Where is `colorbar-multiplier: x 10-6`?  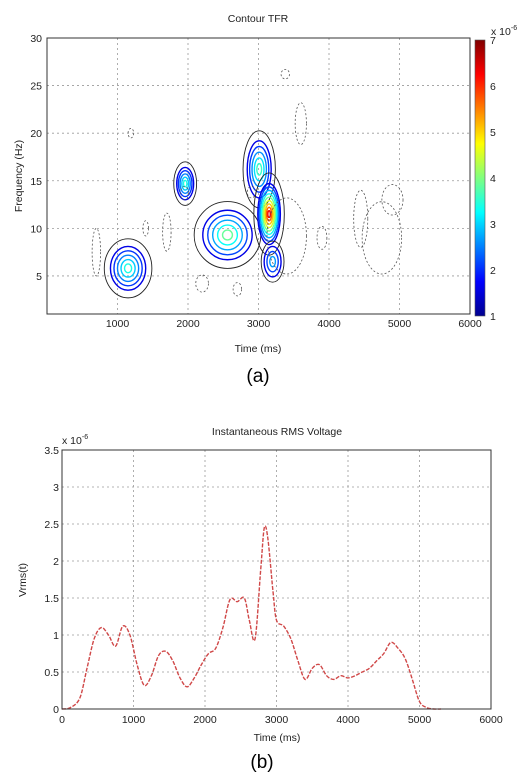
colorbar-multiplier: x 10-6 is located at coordinates (504, 31).